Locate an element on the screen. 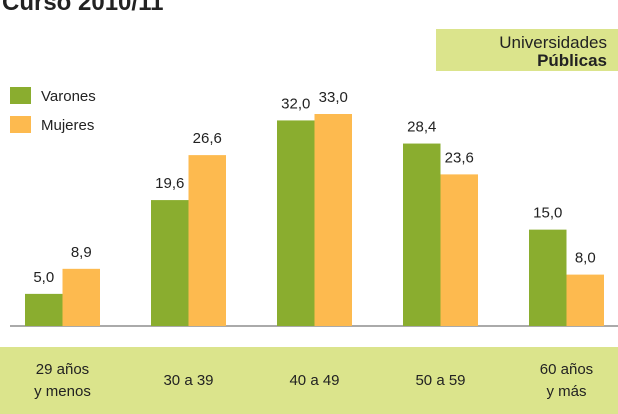 The width and height of the screenshot is (618, 414). annotation: Públicas is located at coordinates (572, 60).